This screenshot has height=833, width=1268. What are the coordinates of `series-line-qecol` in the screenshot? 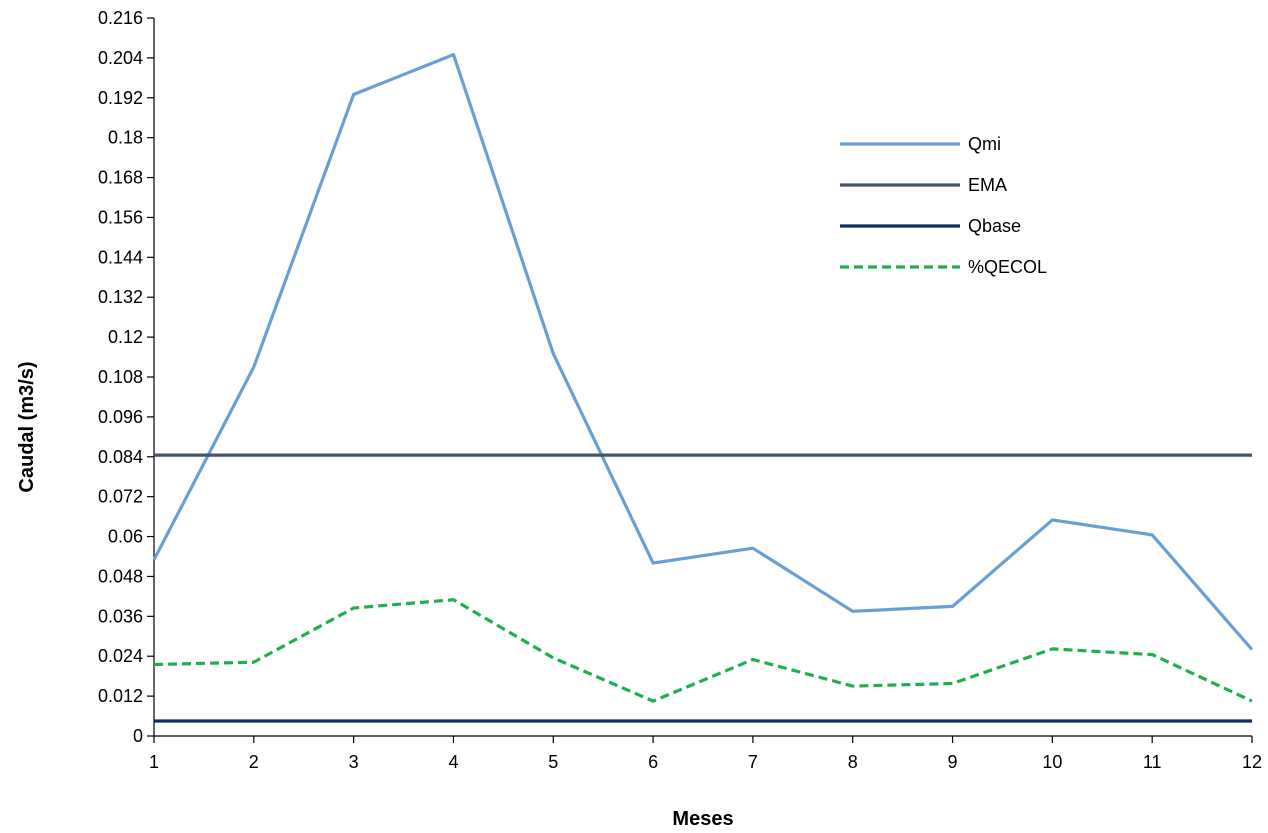 It's located at (703, 650).